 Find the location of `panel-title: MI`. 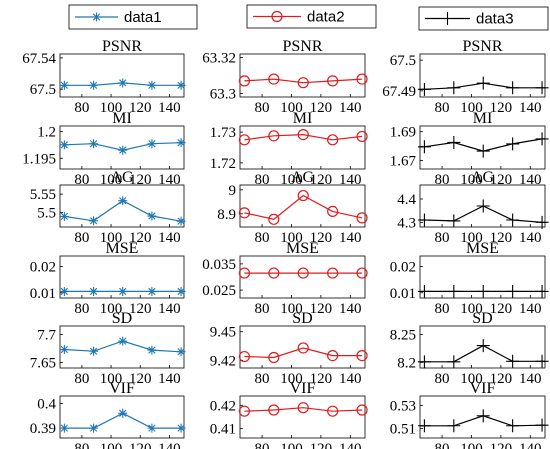

panel-title: MI is located at coordinates (303, 118).